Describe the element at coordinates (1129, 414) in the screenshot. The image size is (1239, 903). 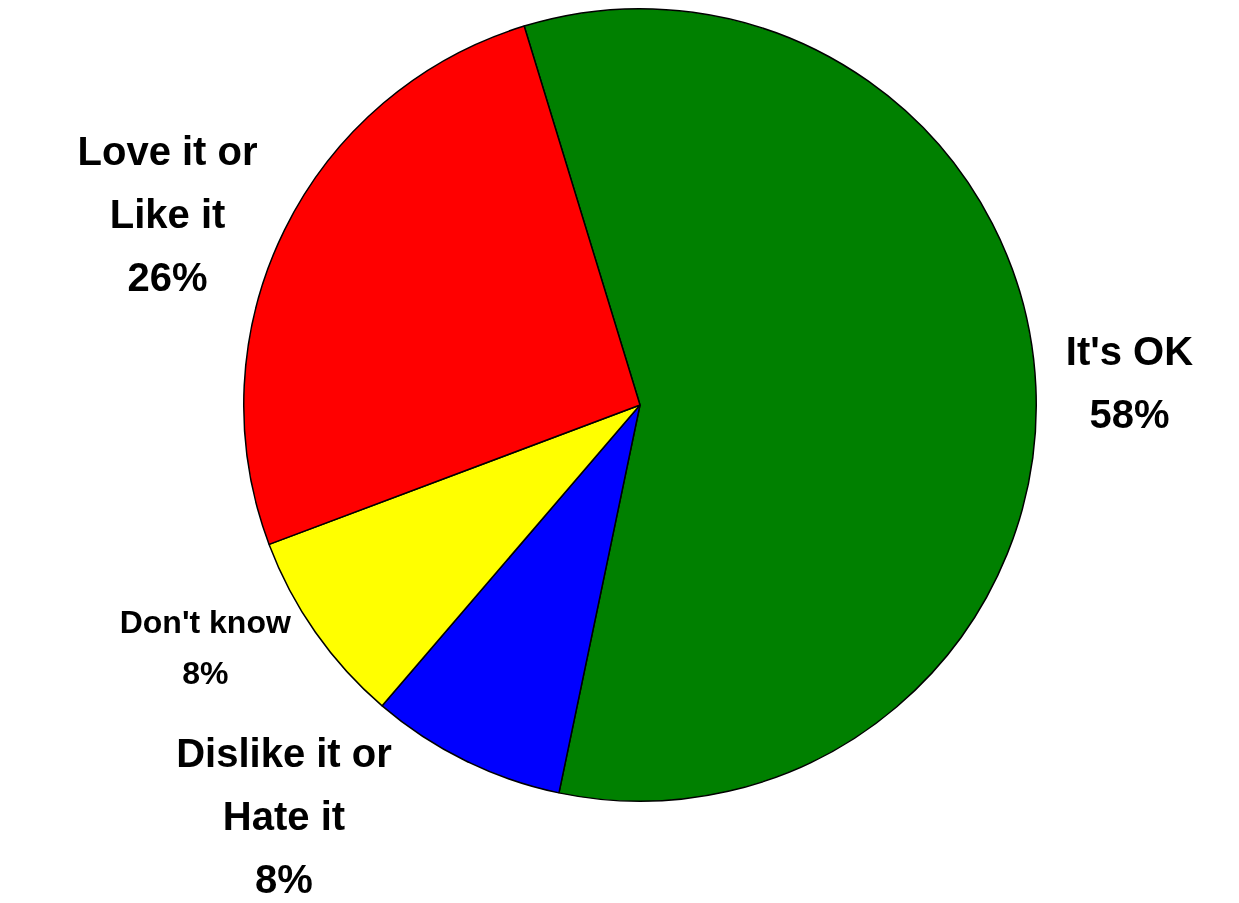
I see `data-label: 58%` at that location.